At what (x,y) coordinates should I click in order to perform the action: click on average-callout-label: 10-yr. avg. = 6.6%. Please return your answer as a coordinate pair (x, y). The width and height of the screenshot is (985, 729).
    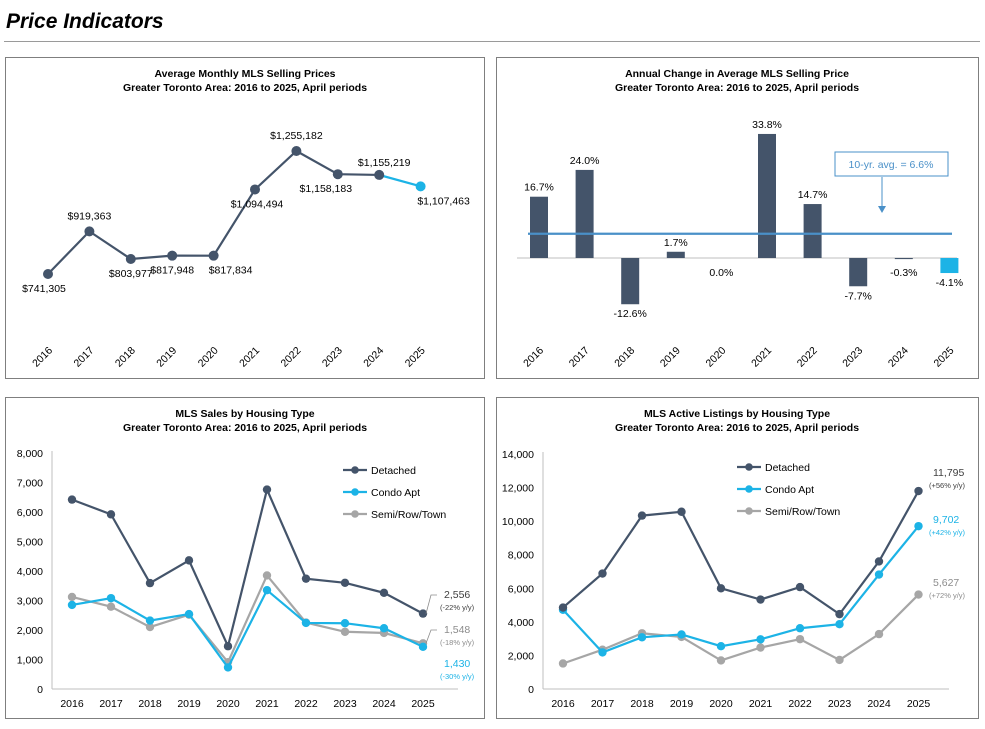
    Looking at the image, I should click on (891, 165).